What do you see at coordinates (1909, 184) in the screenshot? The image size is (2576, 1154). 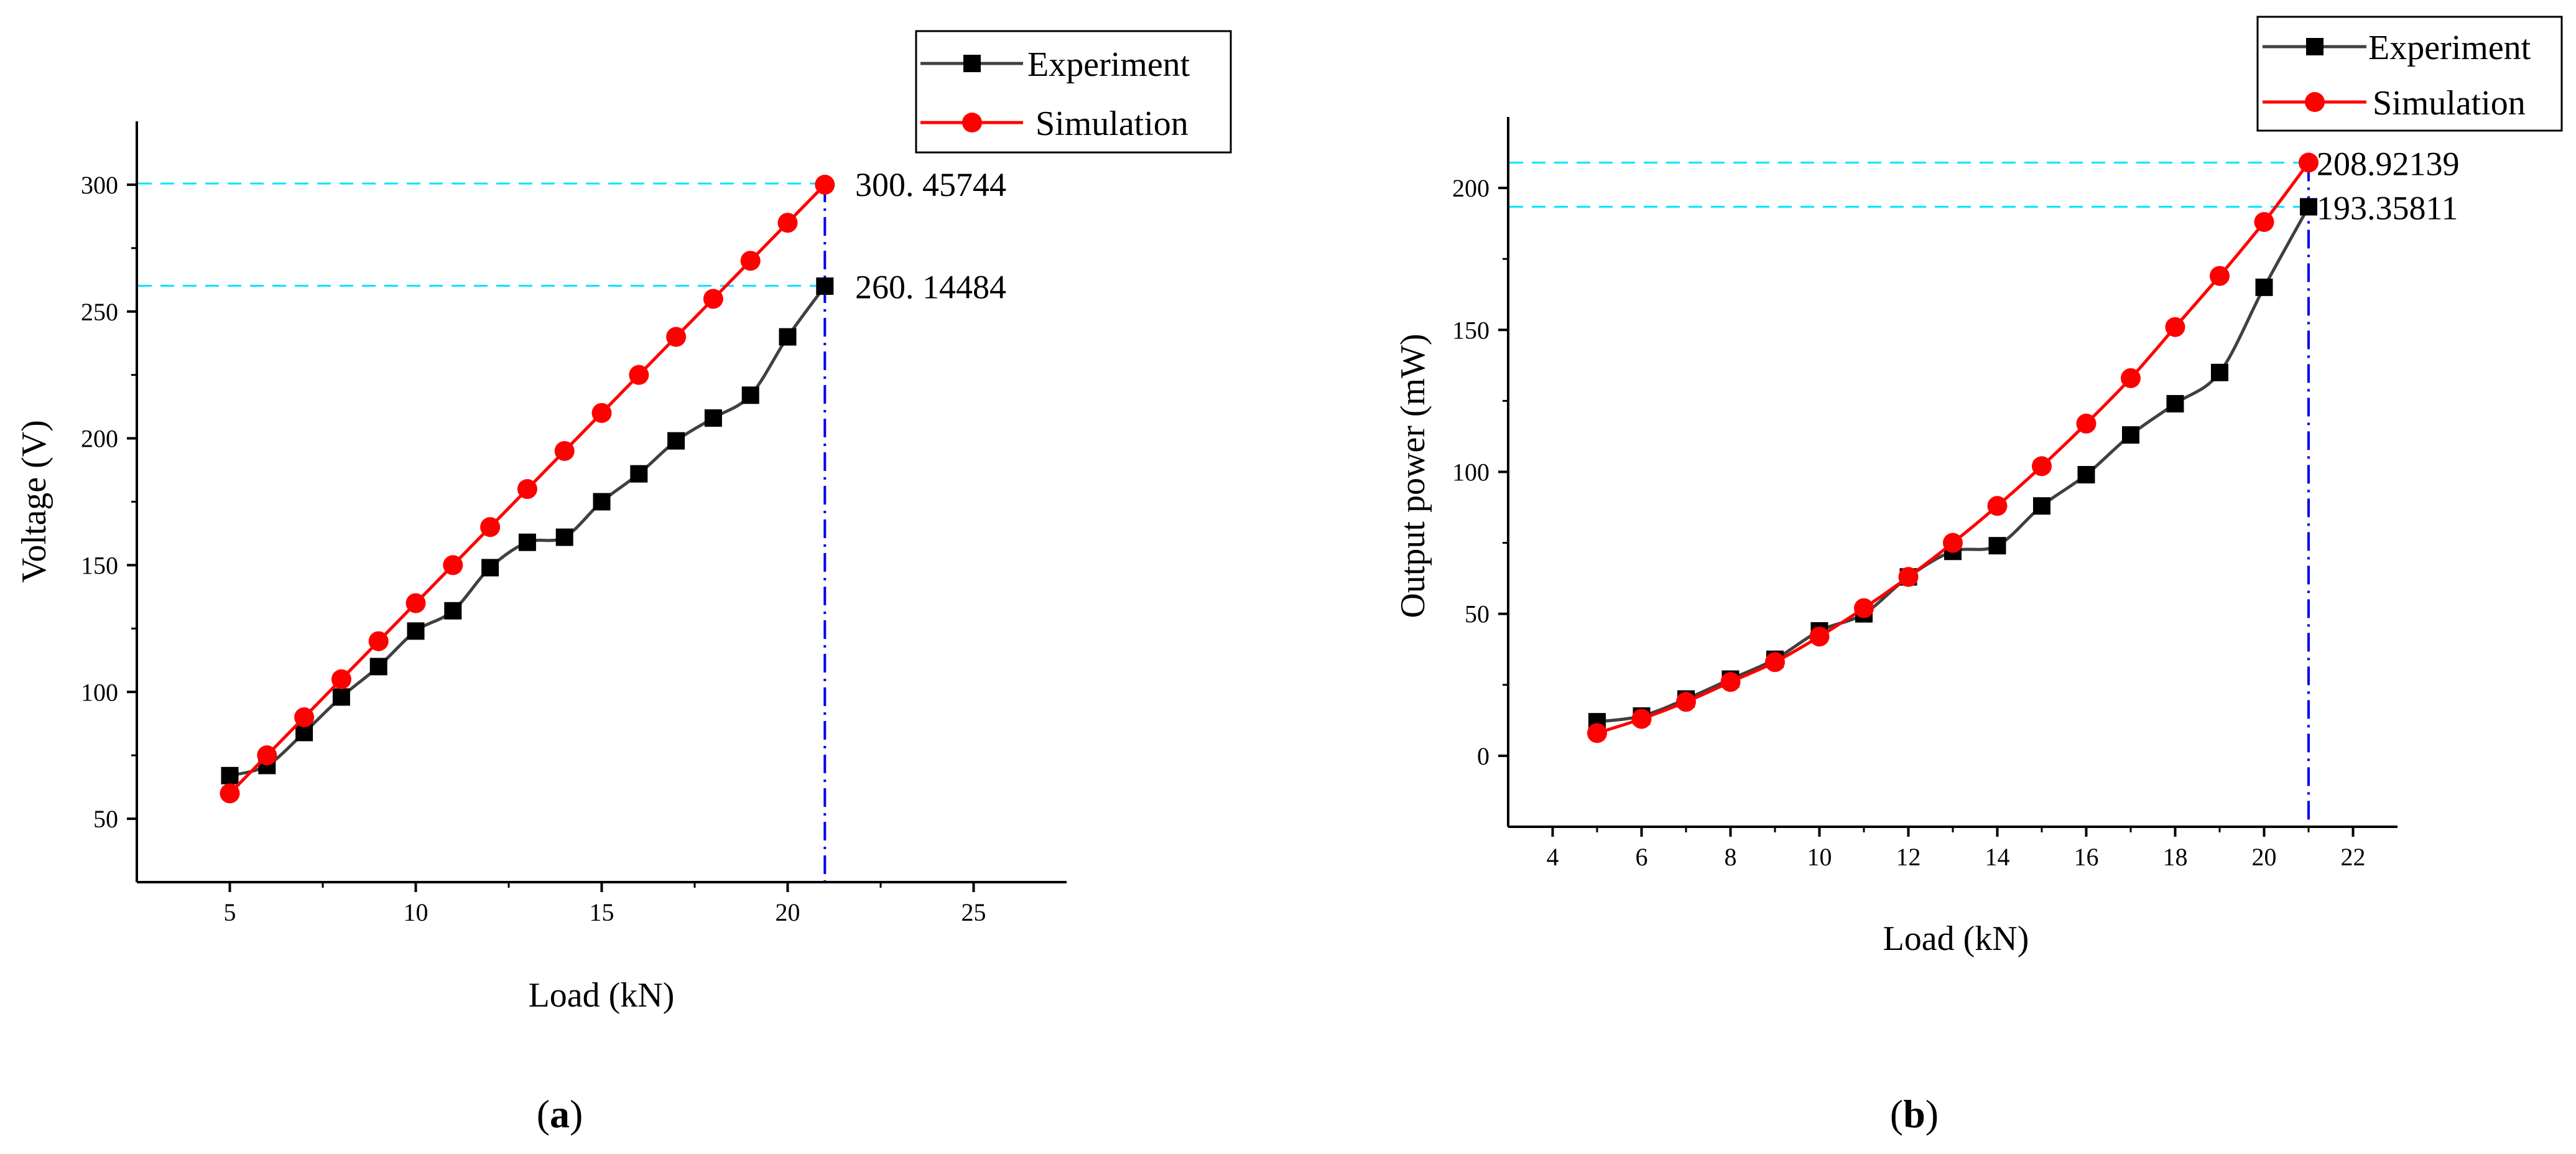 I see `chart-b-guides` at bounding box center [1909, 184].